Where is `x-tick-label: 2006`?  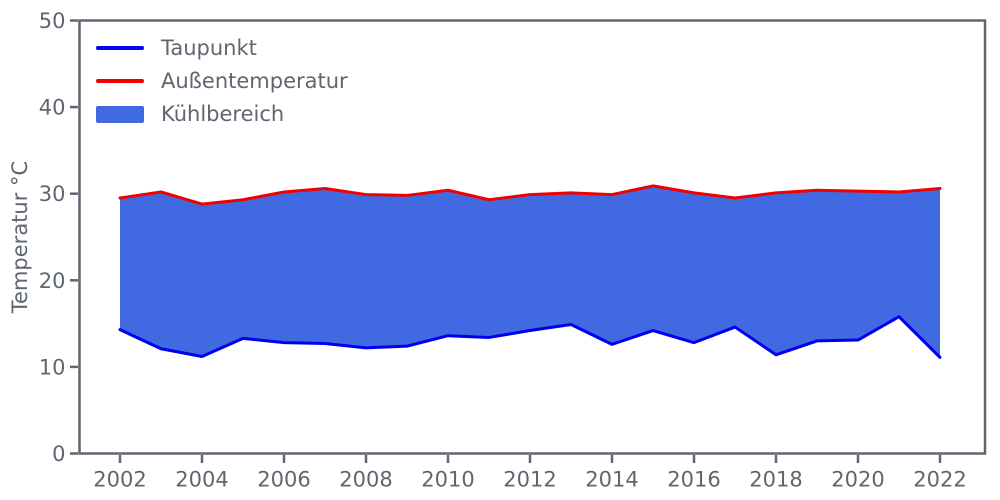 x-tick-label: 2006 is located at coordinates (283, 480).